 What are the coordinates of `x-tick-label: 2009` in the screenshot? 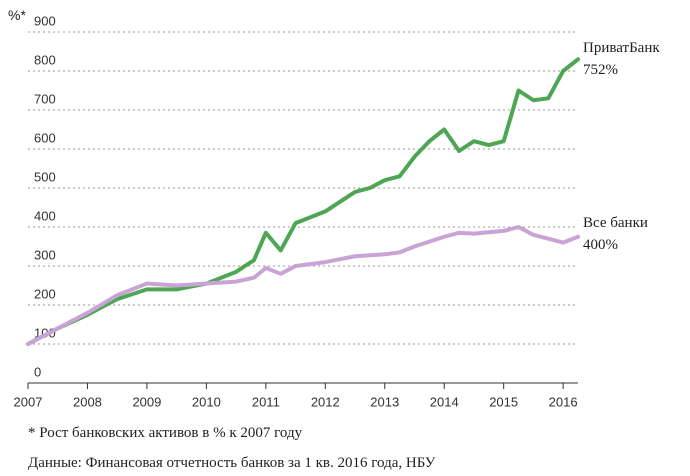 It's located at (146, 401).